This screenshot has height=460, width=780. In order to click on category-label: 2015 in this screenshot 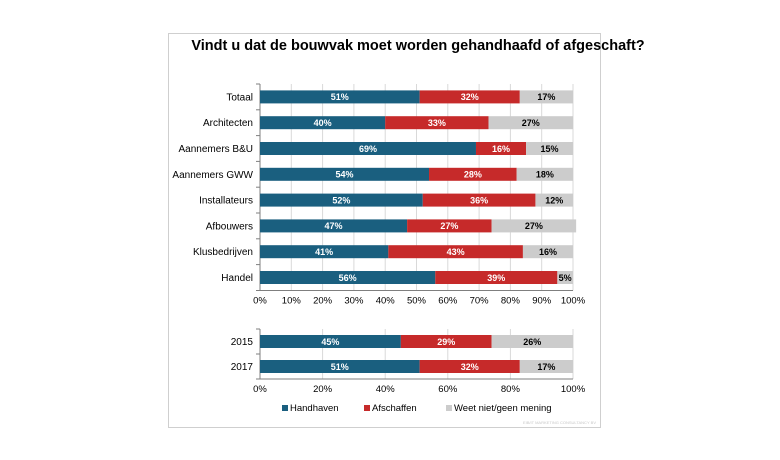, I will do `click(242, 342)`.